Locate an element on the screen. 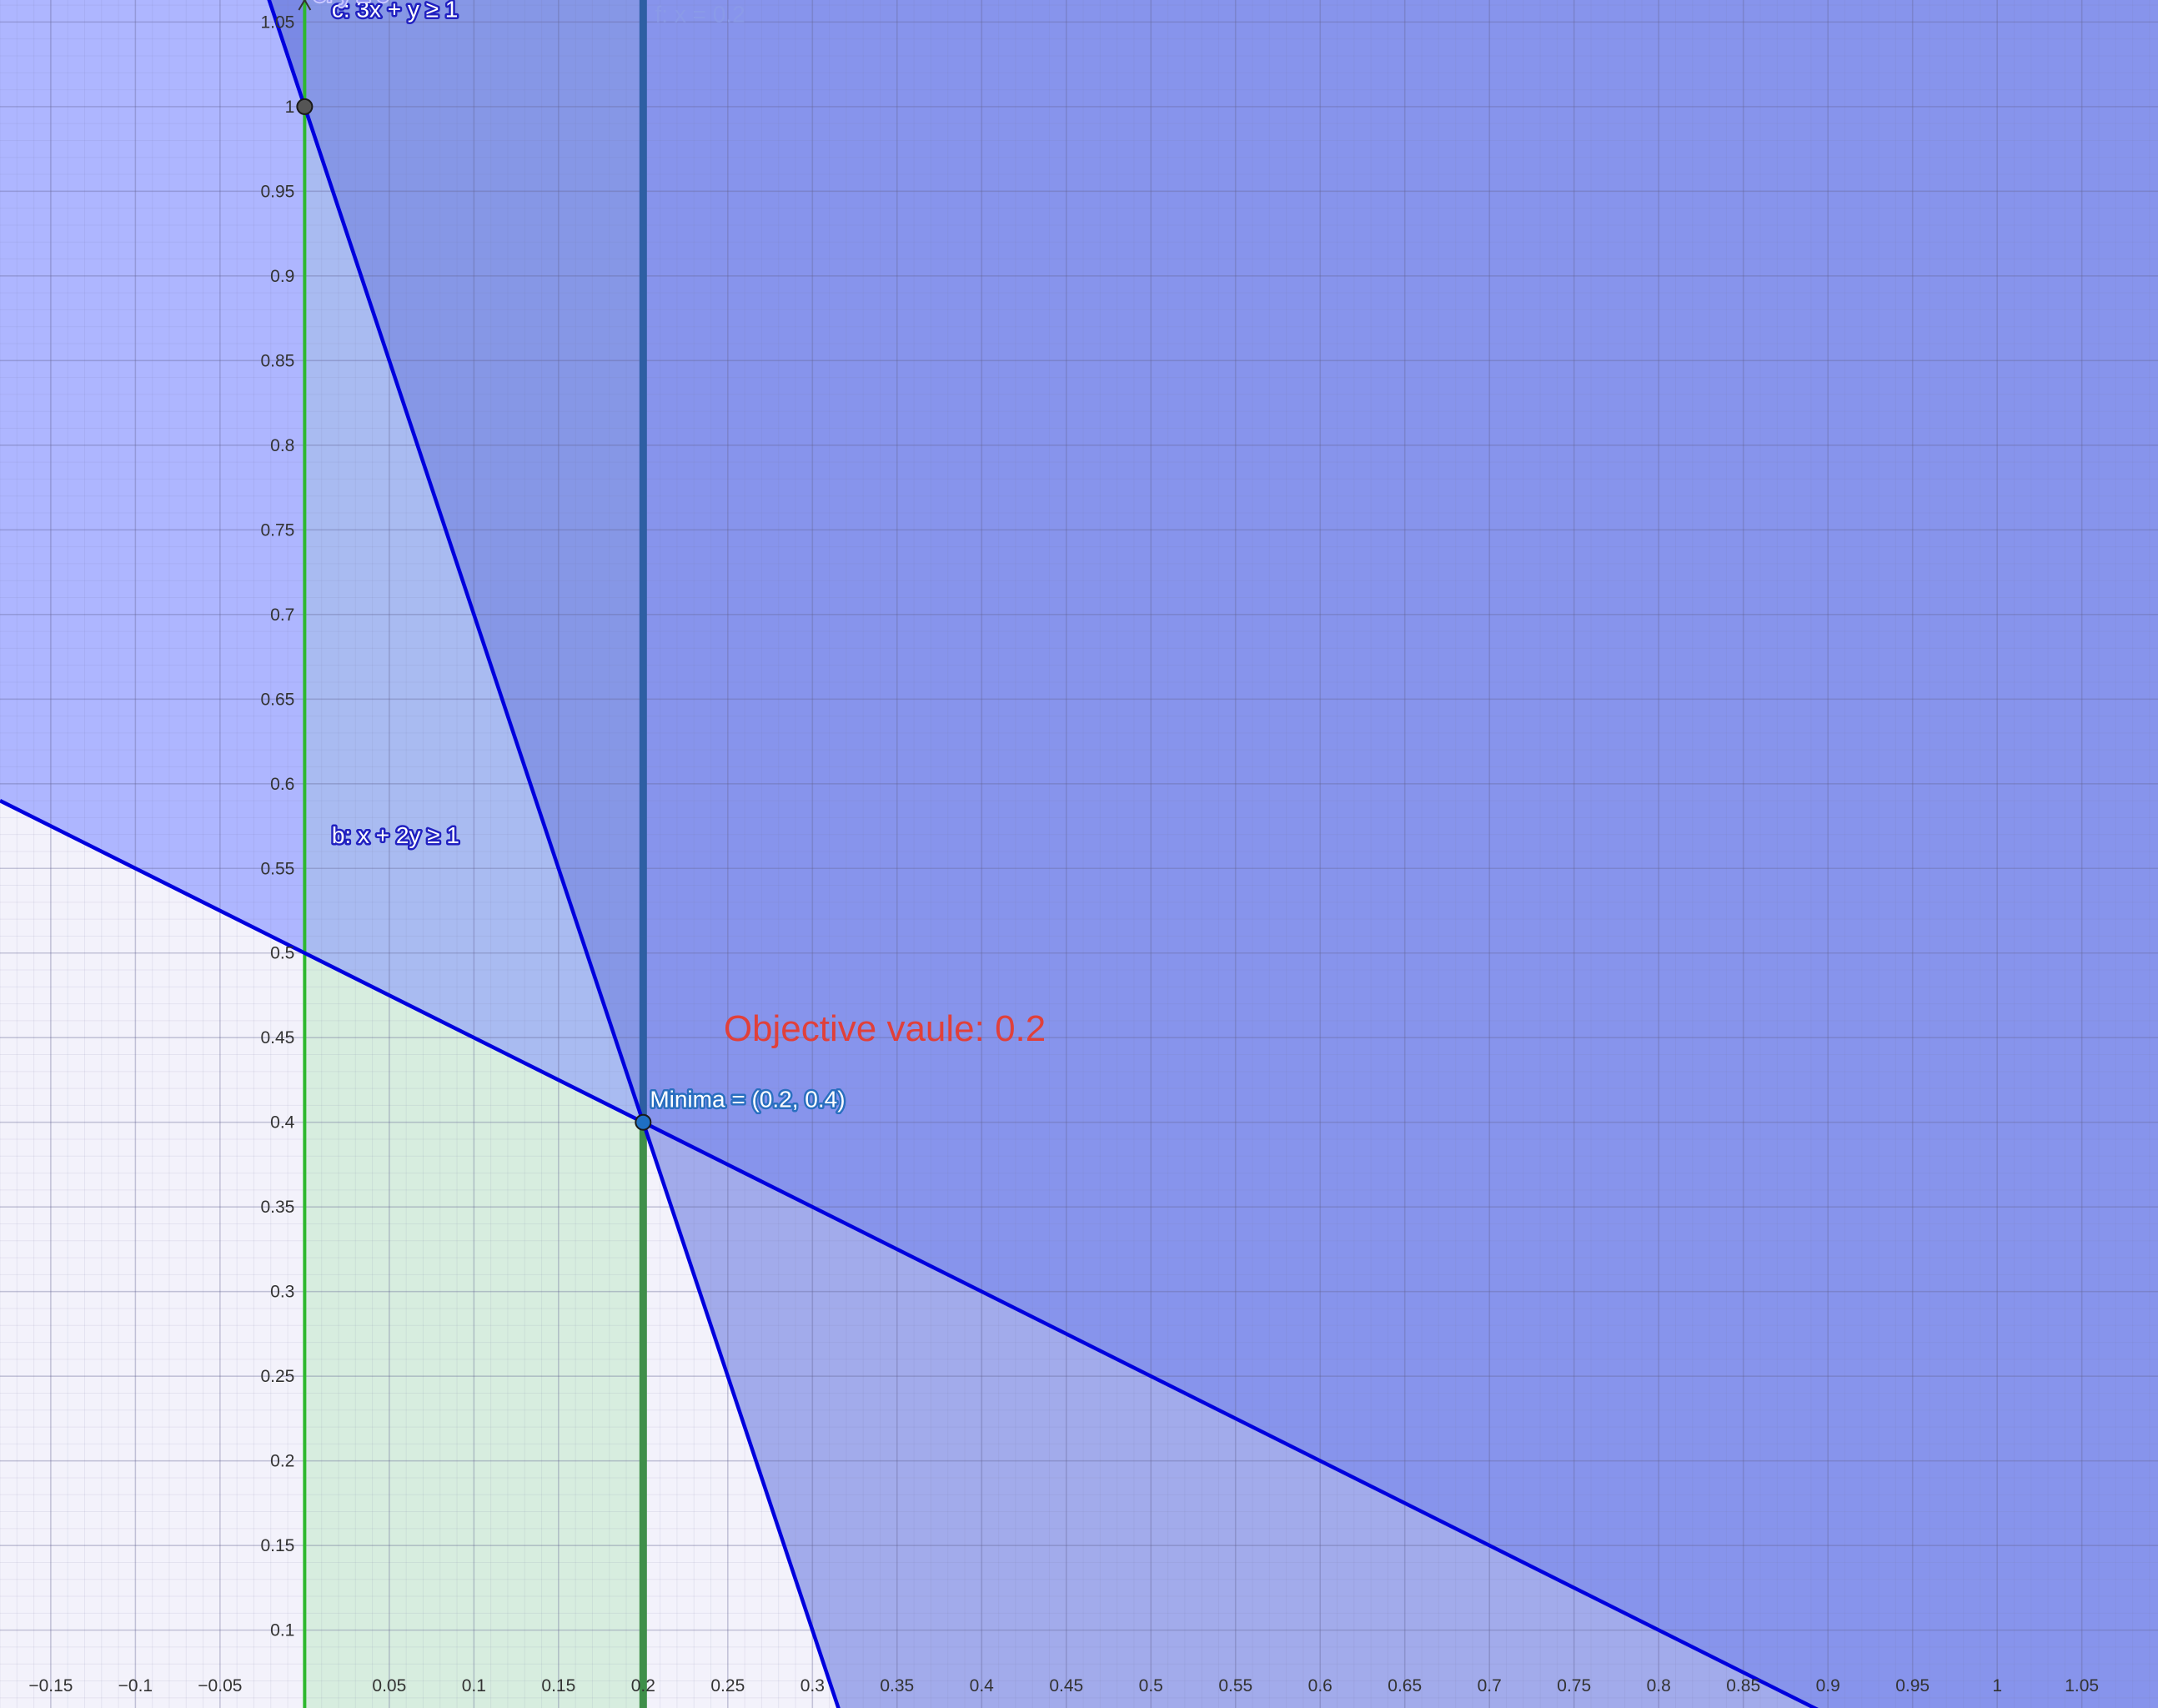  y-tick-label: 0.7 is located at coordinates (282, 615).